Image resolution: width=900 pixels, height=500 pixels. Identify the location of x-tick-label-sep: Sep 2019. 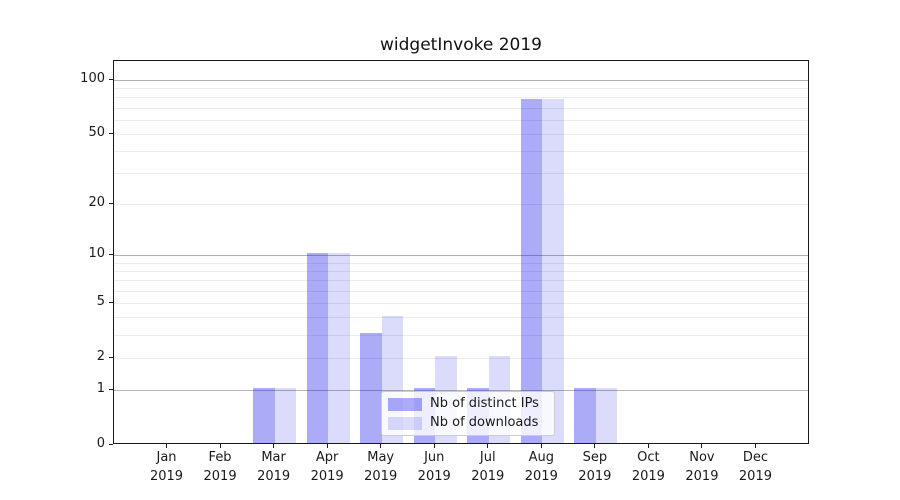
(595, 467).